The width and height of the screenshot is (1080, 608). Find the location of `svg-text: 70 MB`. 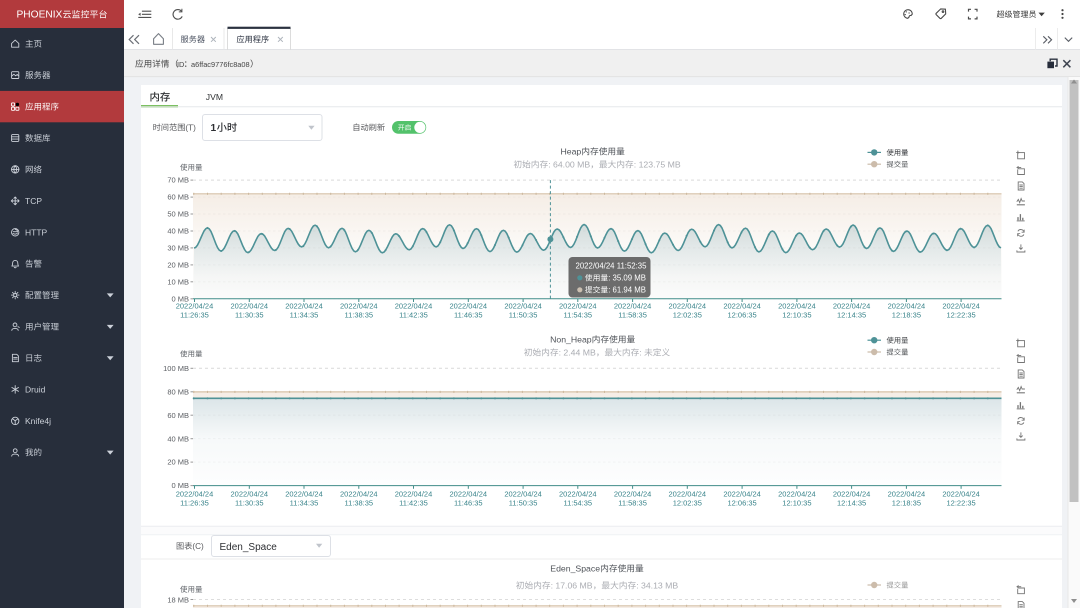

svg-text: 70 MB is located at coordinates (178, 180).